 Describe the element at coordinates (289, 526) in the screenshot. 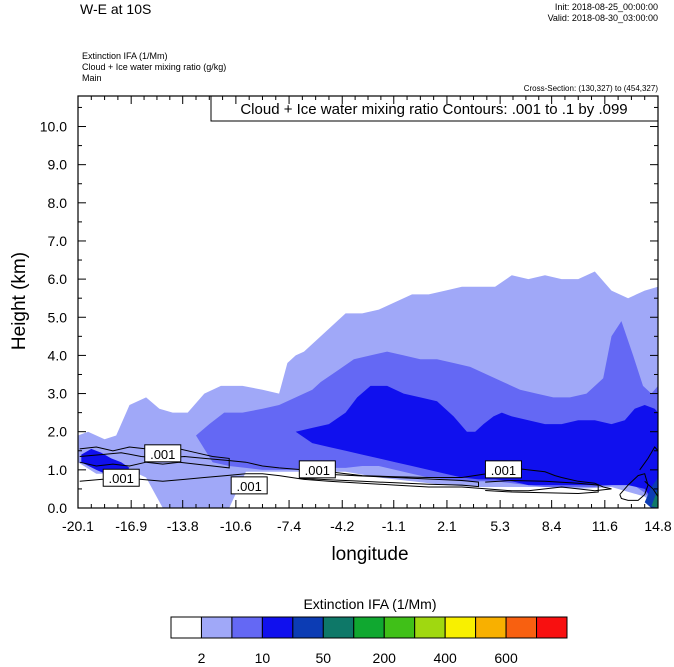

I see `x-tick-label: -7.4` at that location.